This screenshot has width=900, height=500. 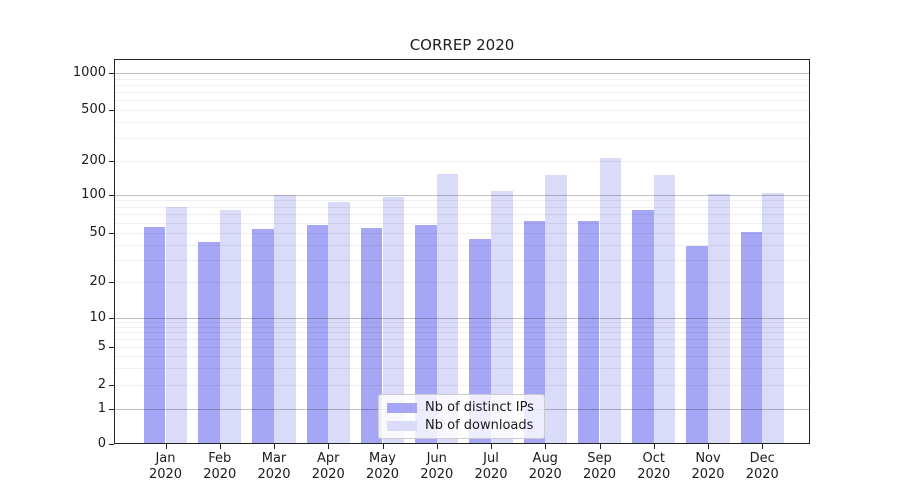 I want to click on x-tick-label: Feb 2020, so click(x=220, y=466).